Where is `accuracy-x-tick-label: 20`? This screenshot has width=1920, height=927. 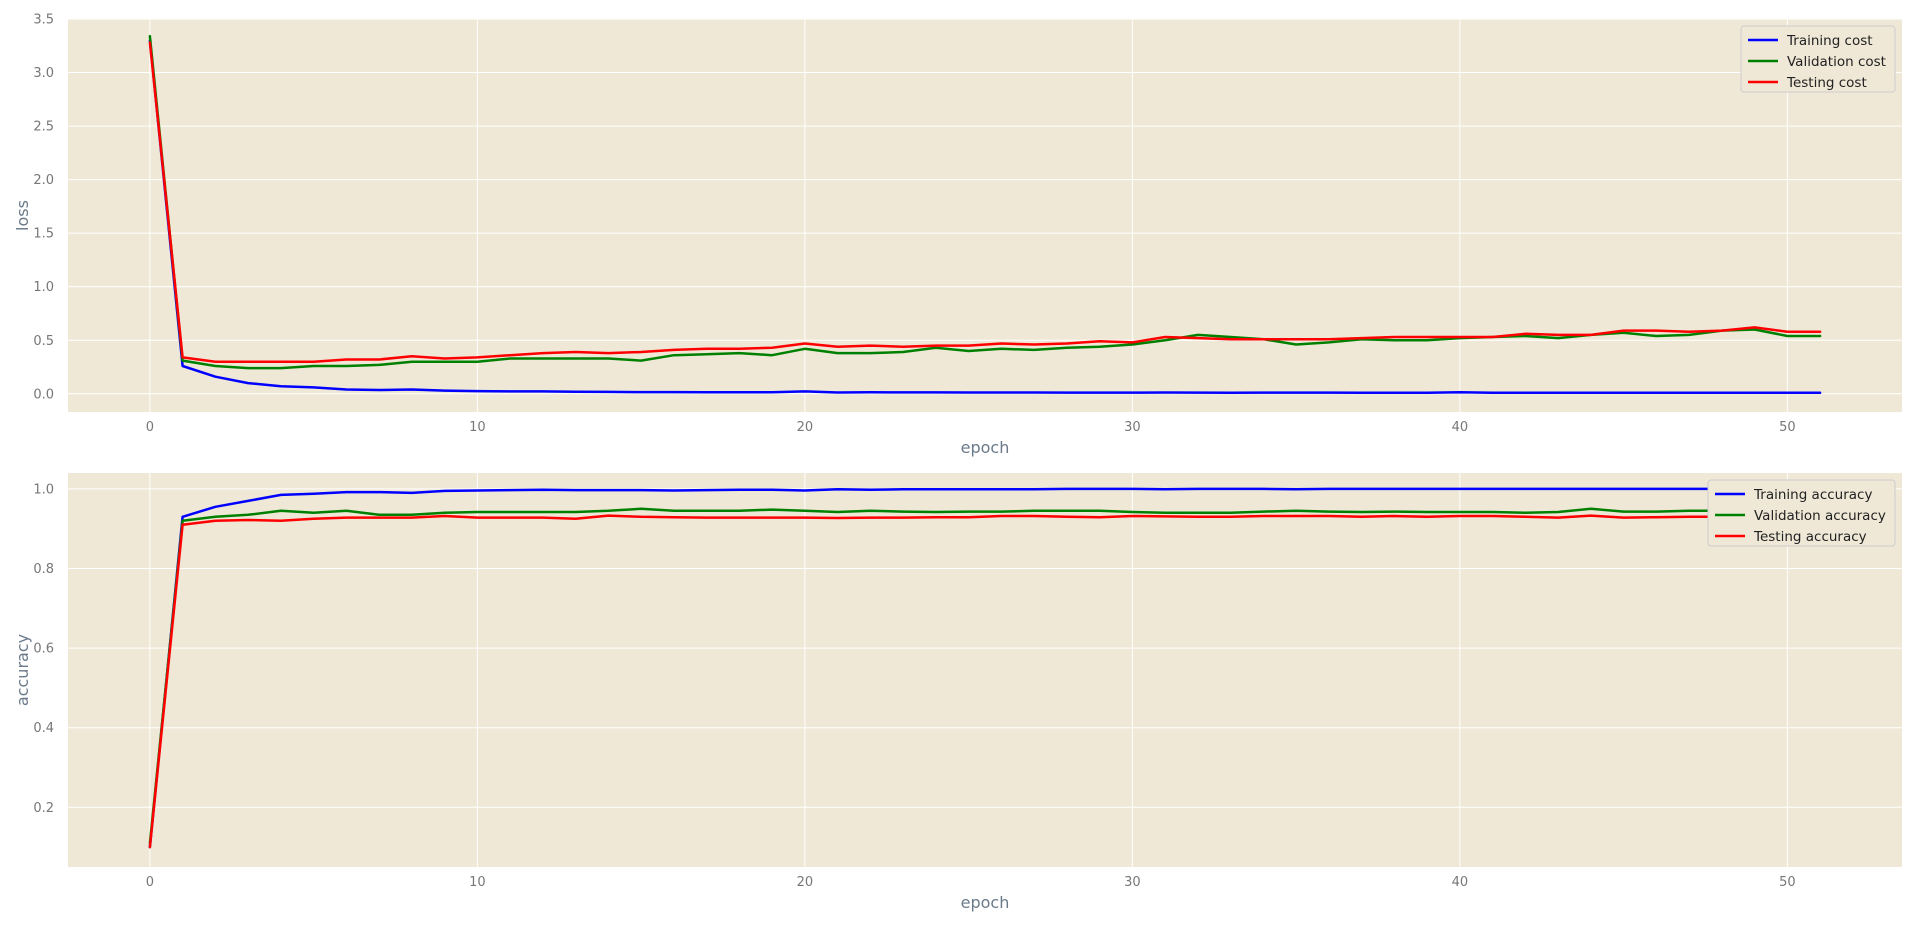 accuracy-x-tick-label: 20 is located at coordinates (805, 882).